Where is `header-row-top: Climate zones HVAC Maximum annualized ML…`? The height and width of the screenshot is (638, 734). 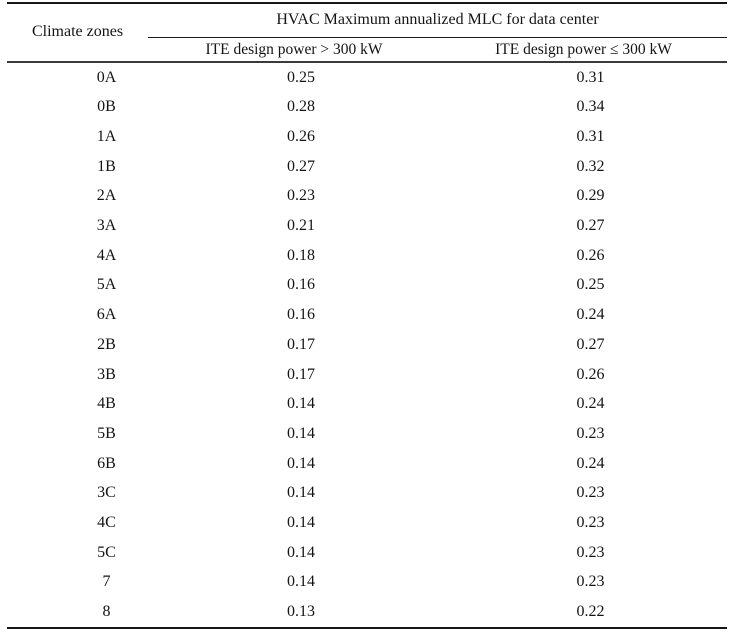 header-row-top: Climate zones HVAC Maximum annualized ML… is located at coordinates (367, 33).